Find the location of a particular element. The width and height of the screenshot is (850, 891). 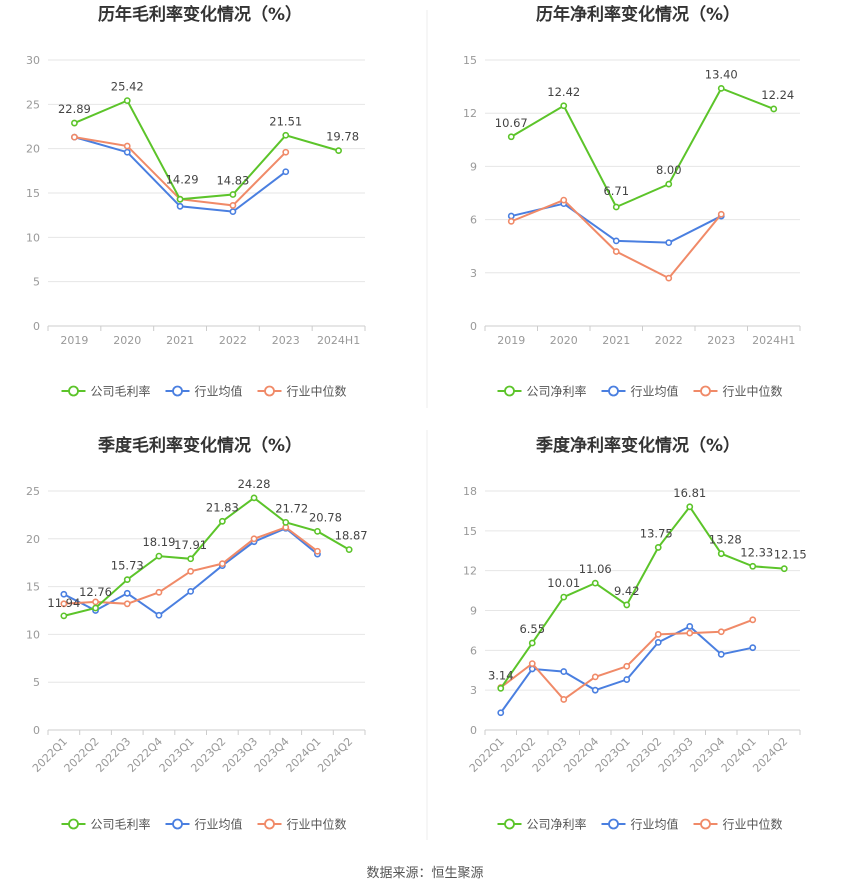

series-line-company is located at coordinates (642, 597).